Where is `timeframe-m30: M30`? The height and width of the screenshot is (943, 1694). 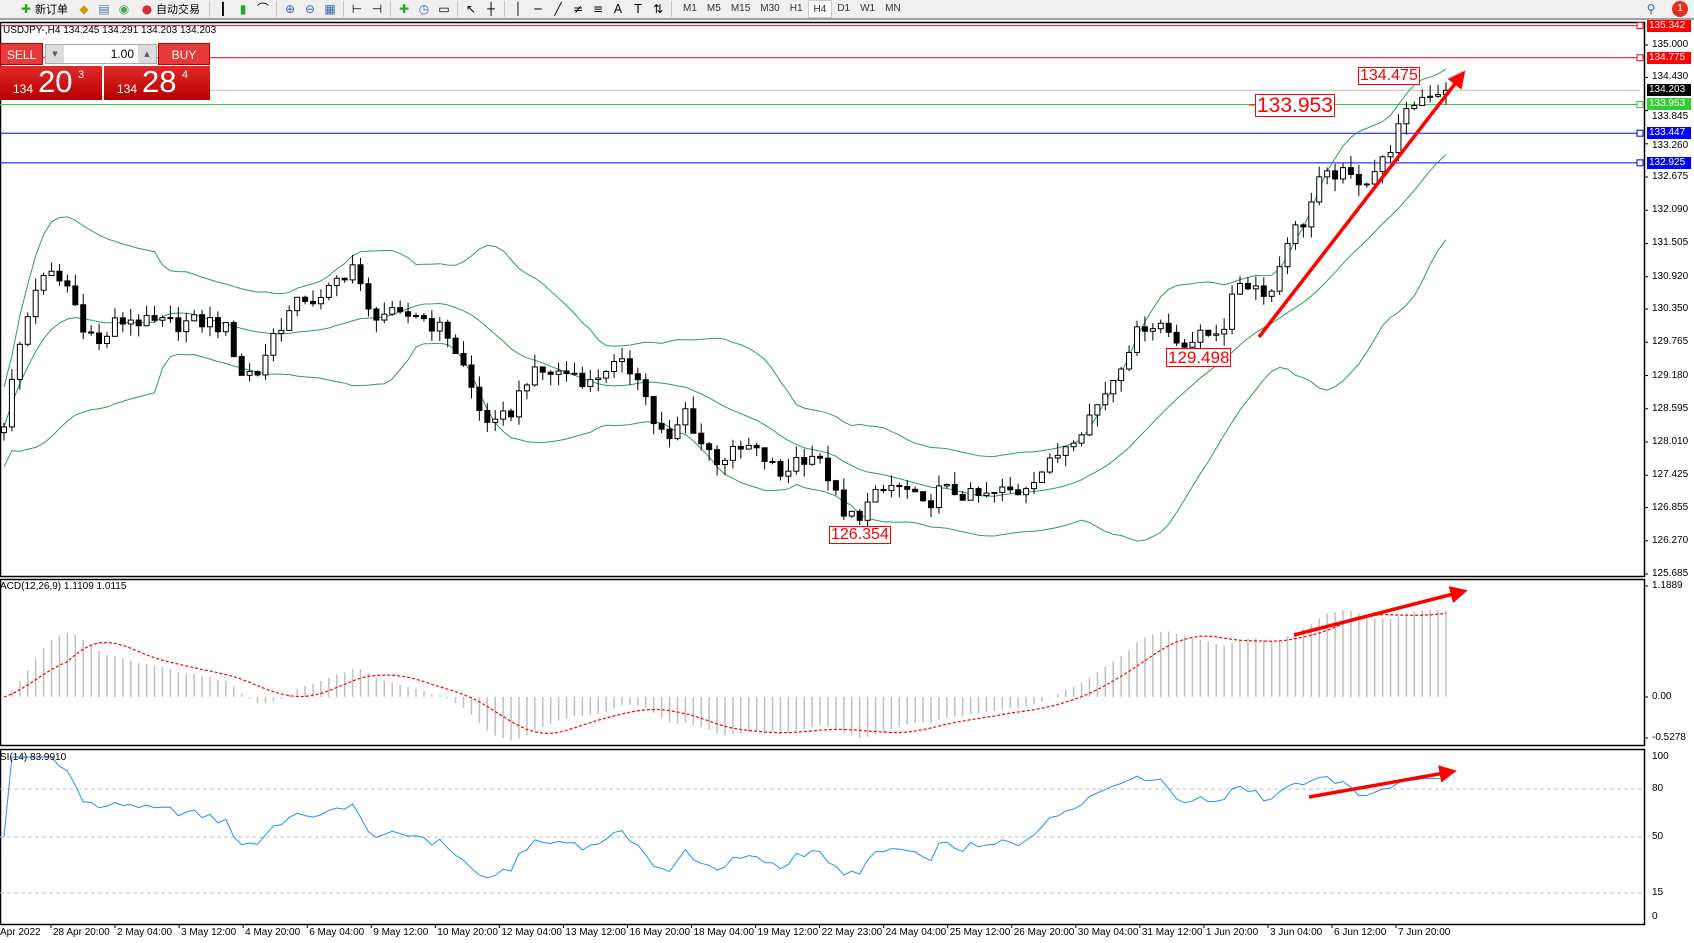 timeframe-m30: M30 is located at coordinates (770, 8).